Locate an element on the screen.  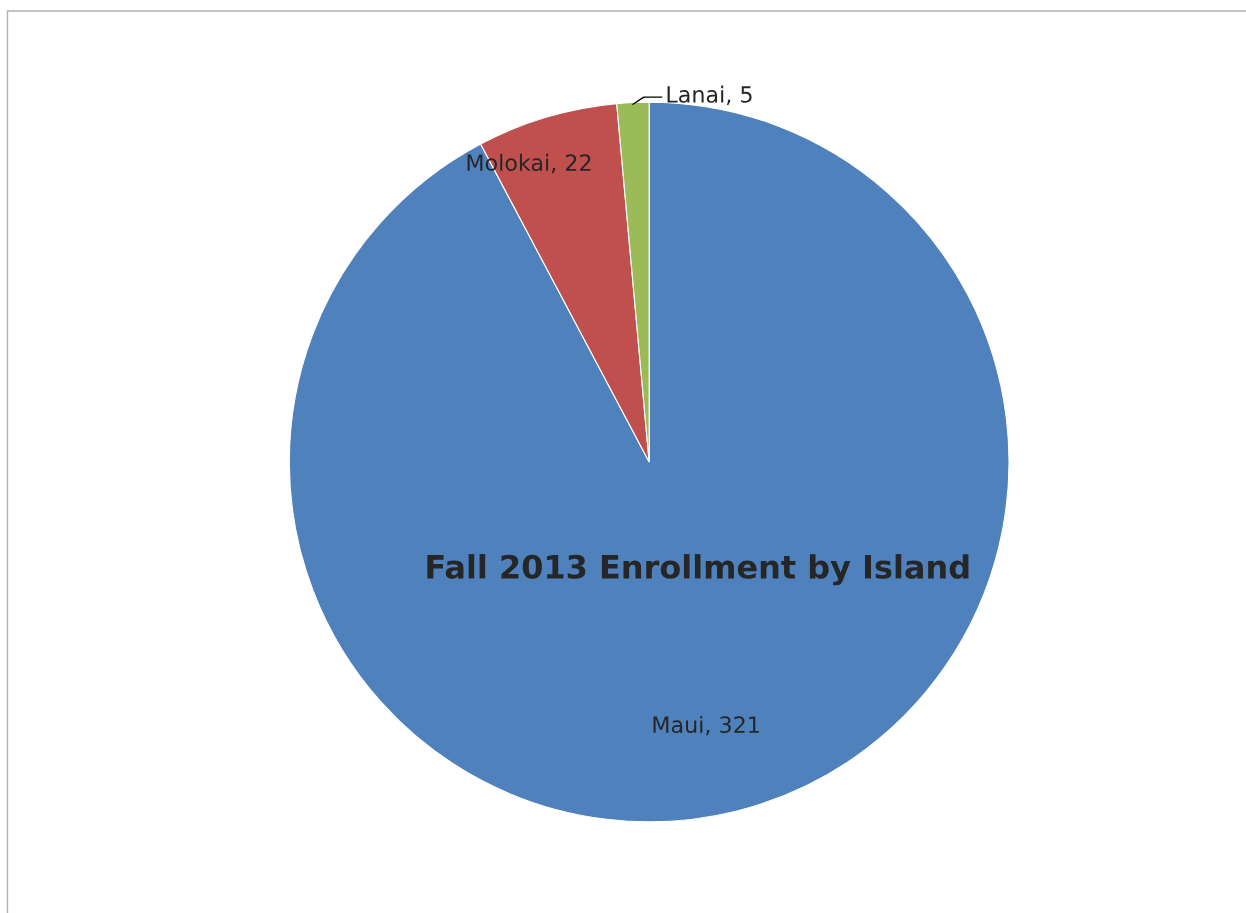
text: Fall 2013 Enrollment by Island is located at coordinates (698, 570).